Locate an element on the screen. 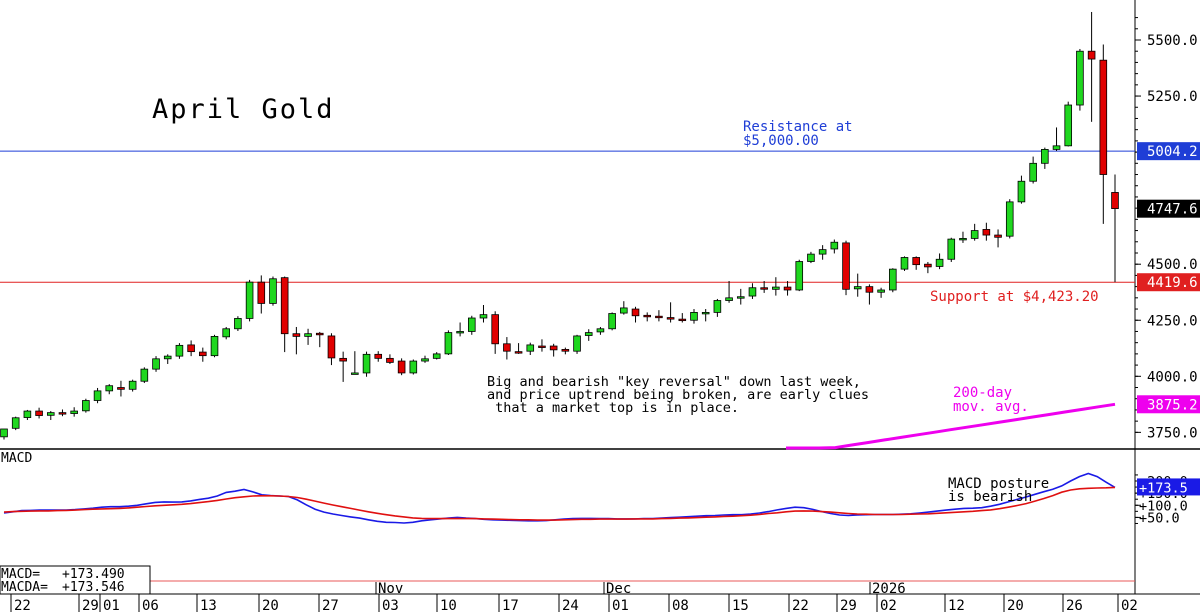 This screenshot has height=612, width=1200. macd-note-line1: MACD posture is located at coordinates (998, 484).